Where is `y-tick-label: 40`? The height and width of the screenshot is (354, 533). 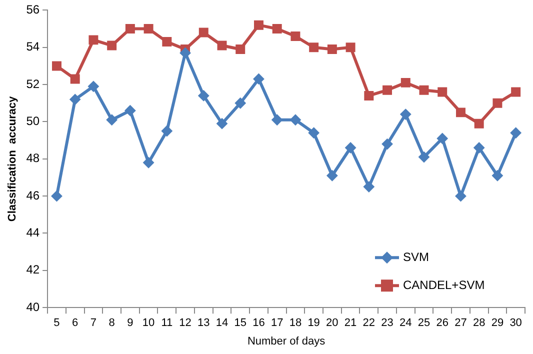
y-tick-label: 40 is located at coordinates (33, 307).